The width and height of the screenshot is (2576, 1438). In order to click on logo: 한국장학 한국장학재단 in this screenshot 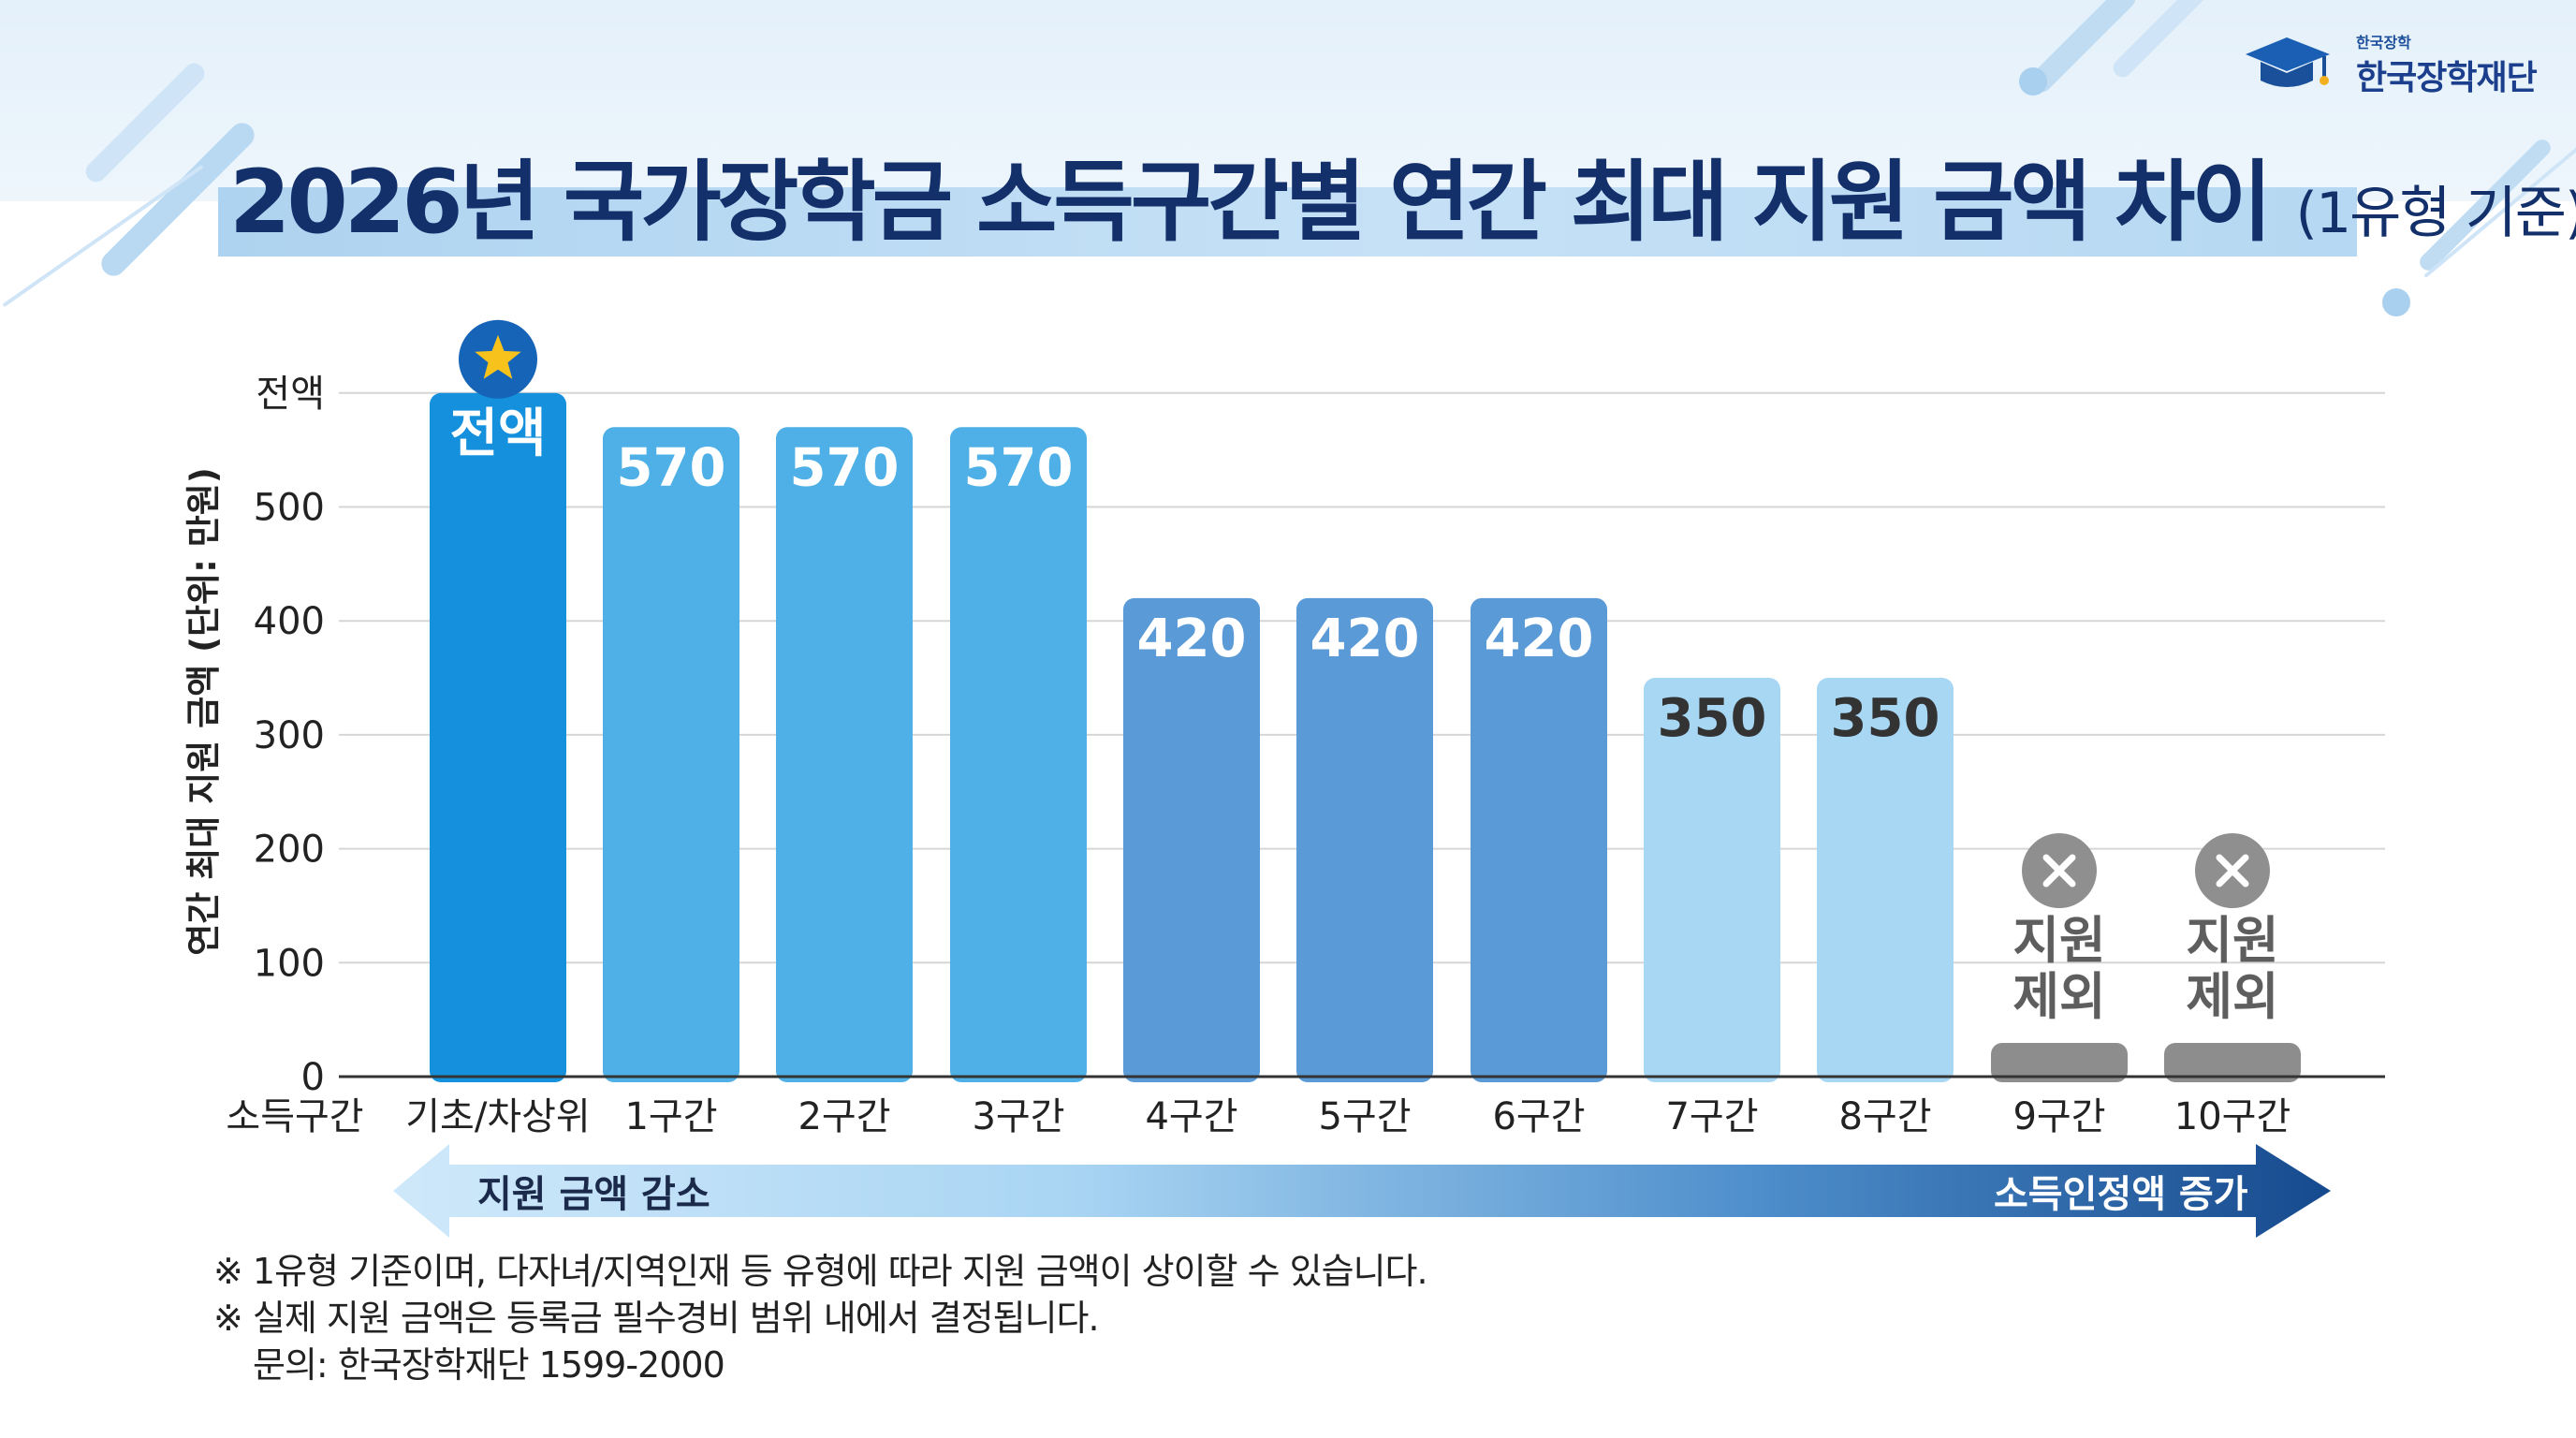, I will do `click(2391, 63)`.